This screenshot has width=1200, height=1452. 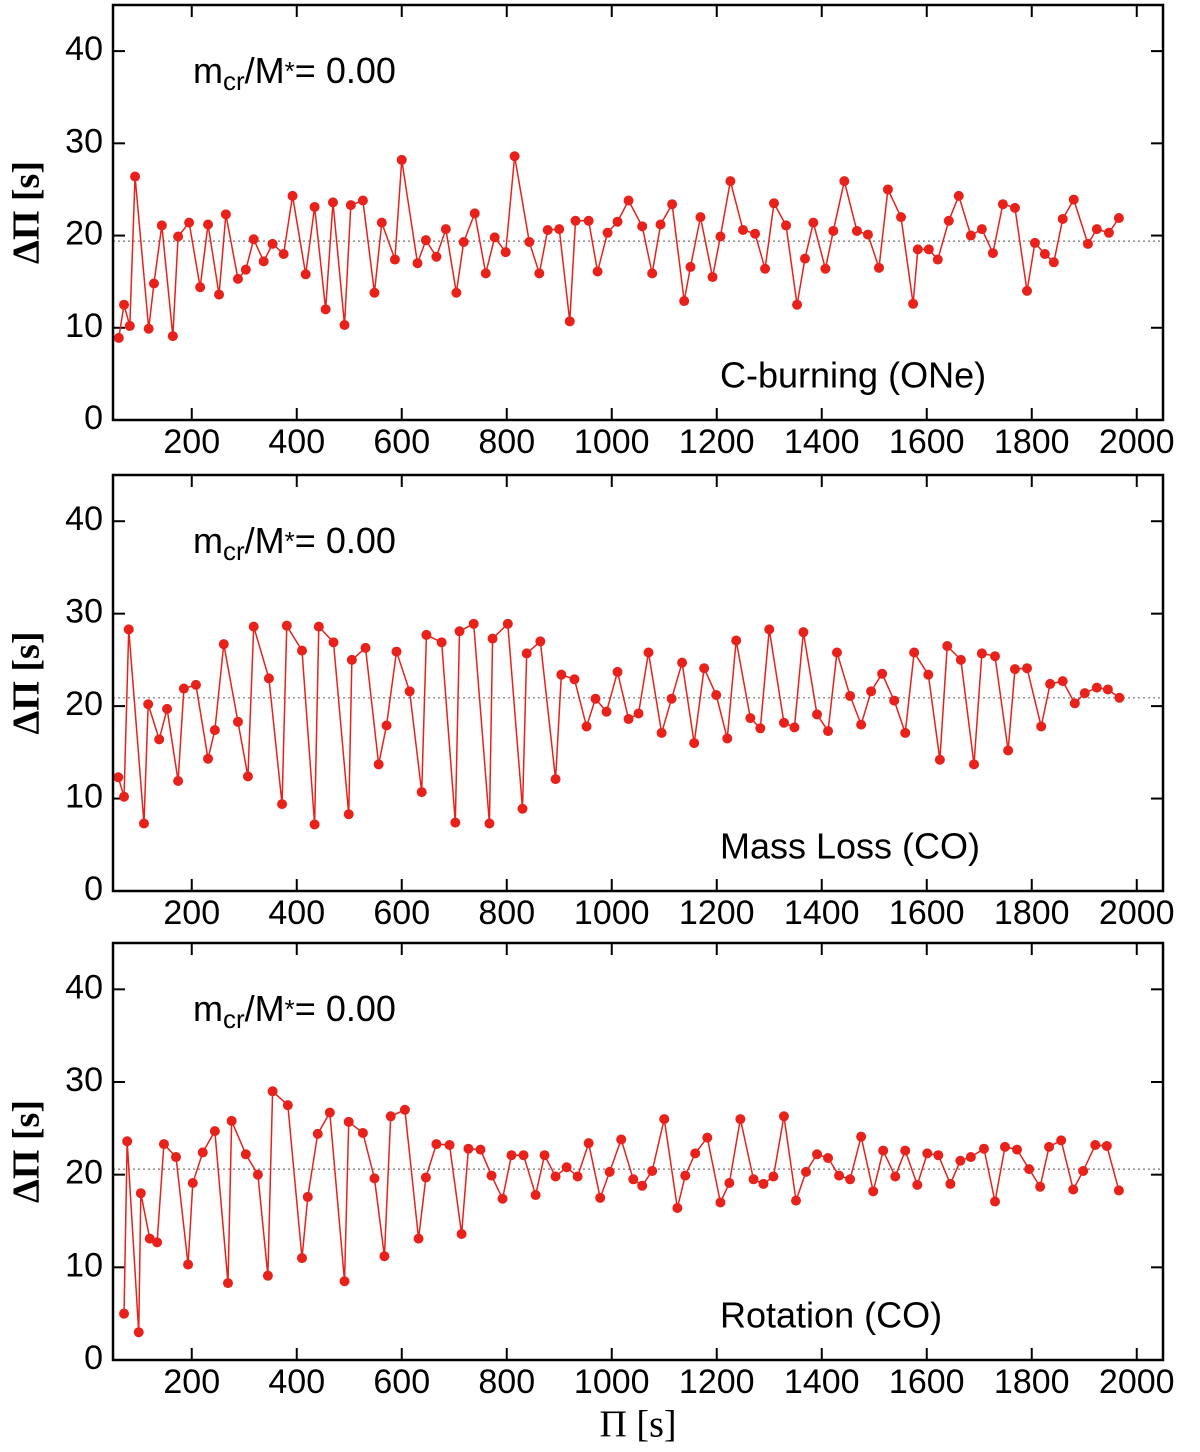 I want to click on annotation-part: cr, so click(x=234, y=551).